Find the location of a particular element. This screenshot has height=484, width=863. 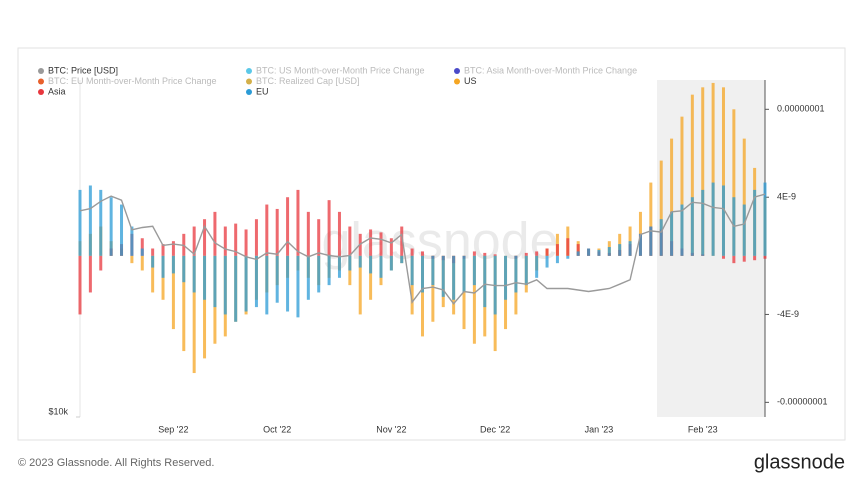

y2-tick-label: 0.00000001 is located at coordinates (801, 109).